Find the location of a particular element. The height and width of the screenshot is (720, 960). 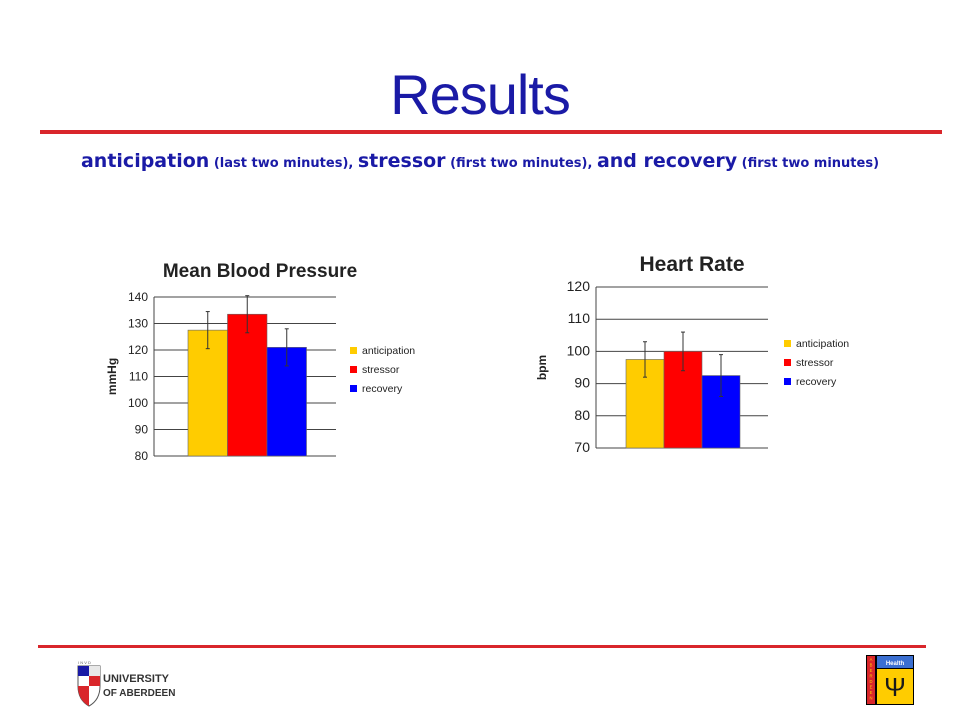

y-tick-label: 140 is located at coordinates (138, 297).